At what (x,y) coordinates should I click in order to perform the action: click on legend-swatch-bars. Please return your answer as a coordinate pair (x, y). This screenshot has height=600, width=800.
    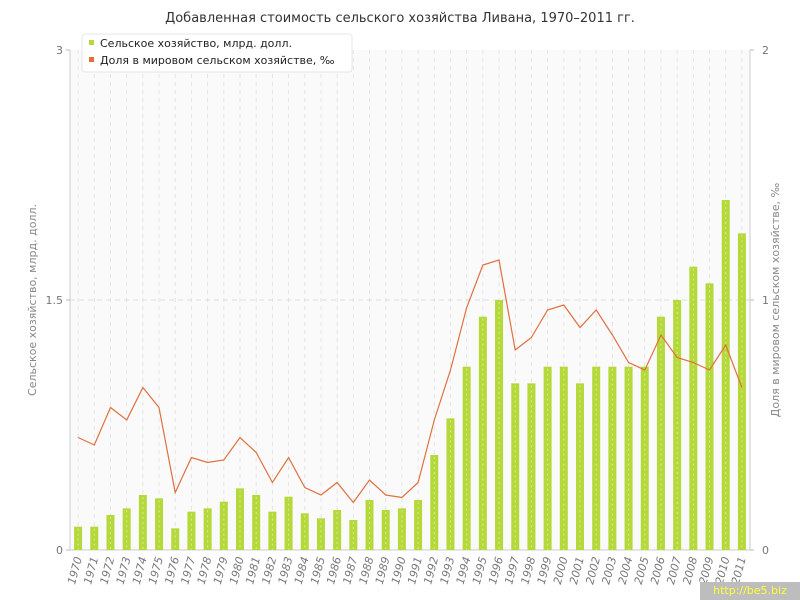
    Looking at the image, I should click on (91, 42).